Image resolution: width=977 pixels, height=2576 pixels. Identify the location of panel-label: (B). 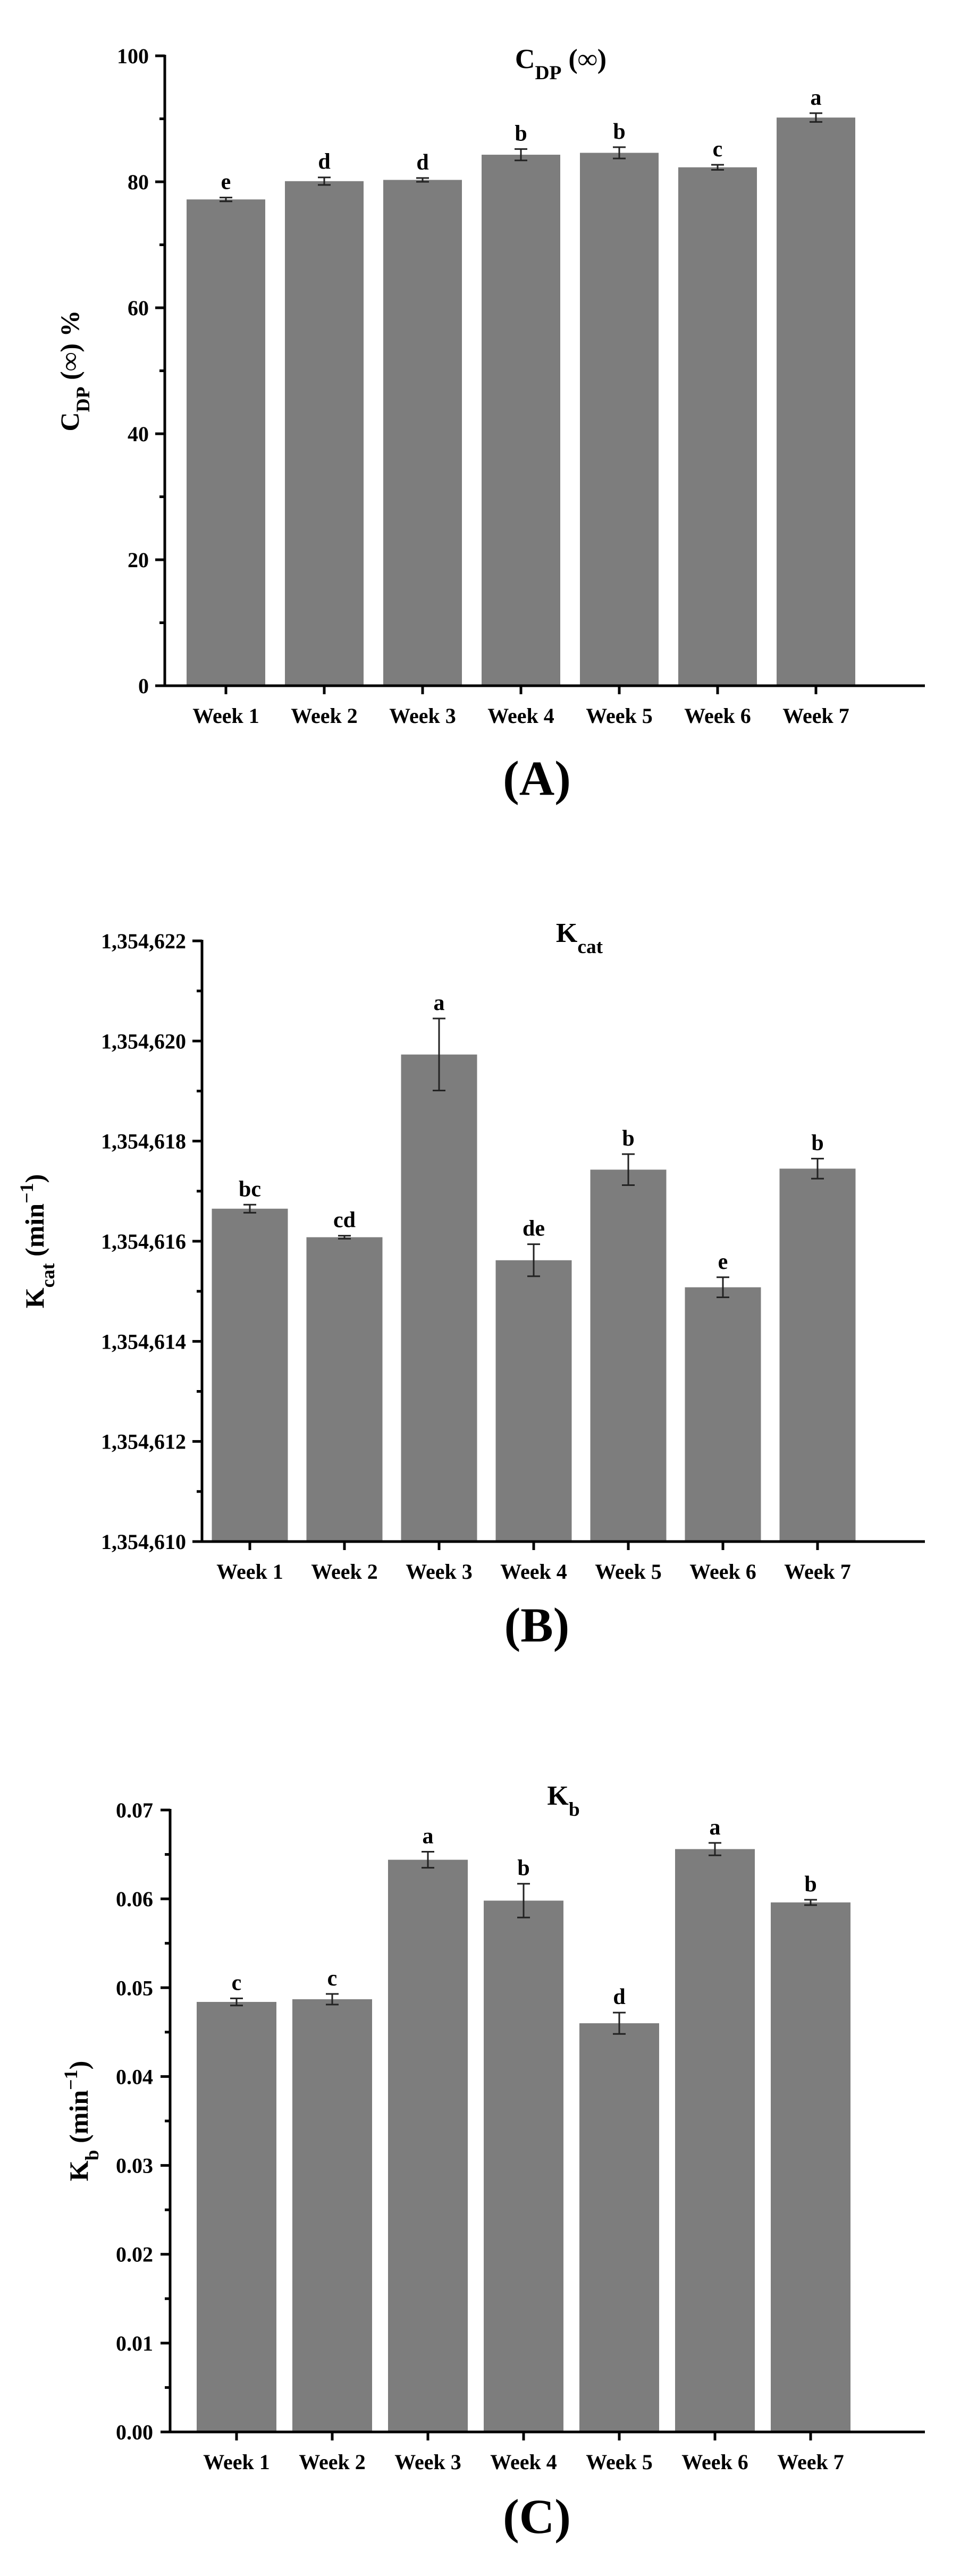
(537, 1625).